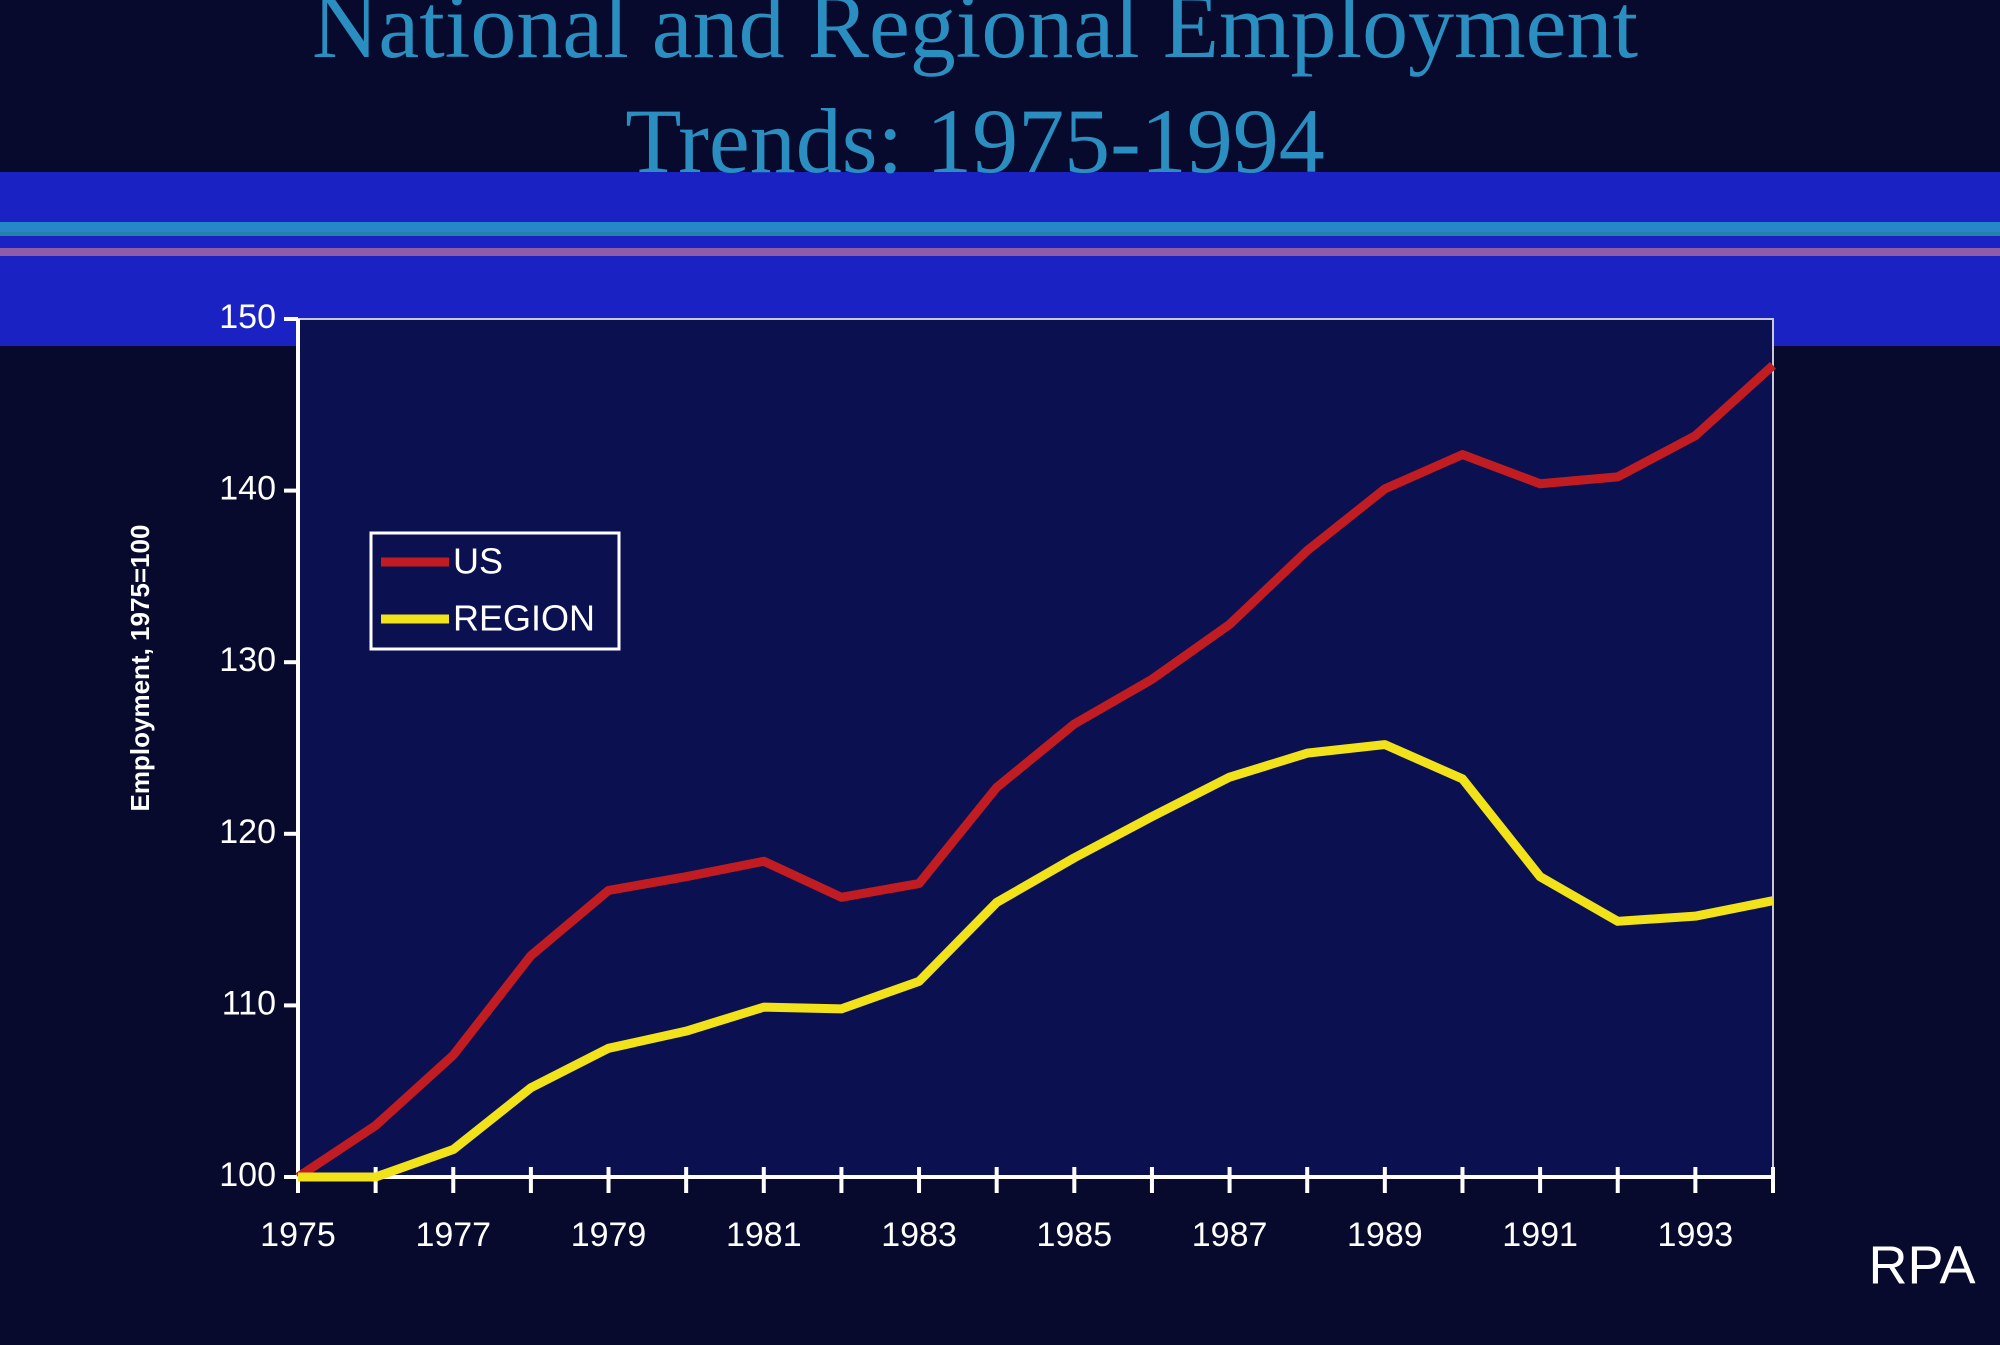 Image resolution: width=2000 pixels, height=1345 pixels. Describe the element at coordinates (495, 591) in the screenshot. I see `legend-box` at that location.